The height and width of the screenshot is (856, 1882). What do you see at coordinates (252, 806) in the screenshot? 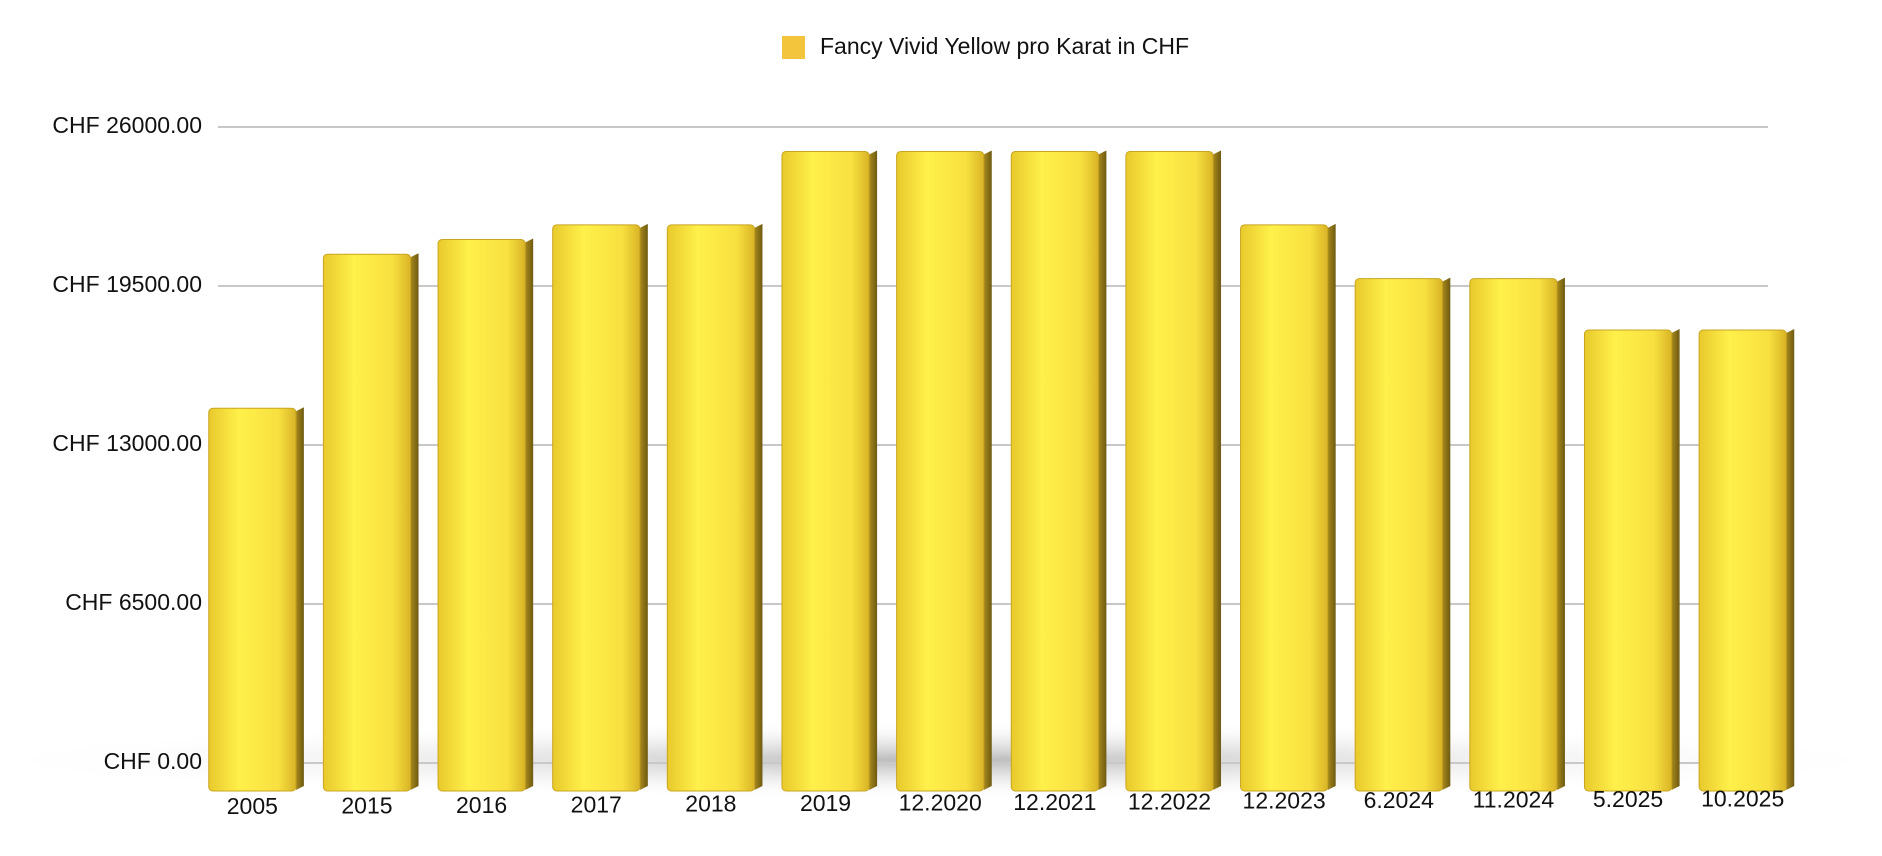
I see `x-tick-label: 2005` at bounding box center [252, 806].